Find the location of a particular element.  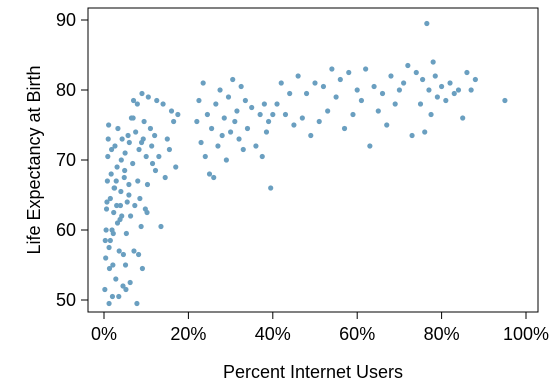

x-tick-label: 60% is located at coordinates (357, 334).